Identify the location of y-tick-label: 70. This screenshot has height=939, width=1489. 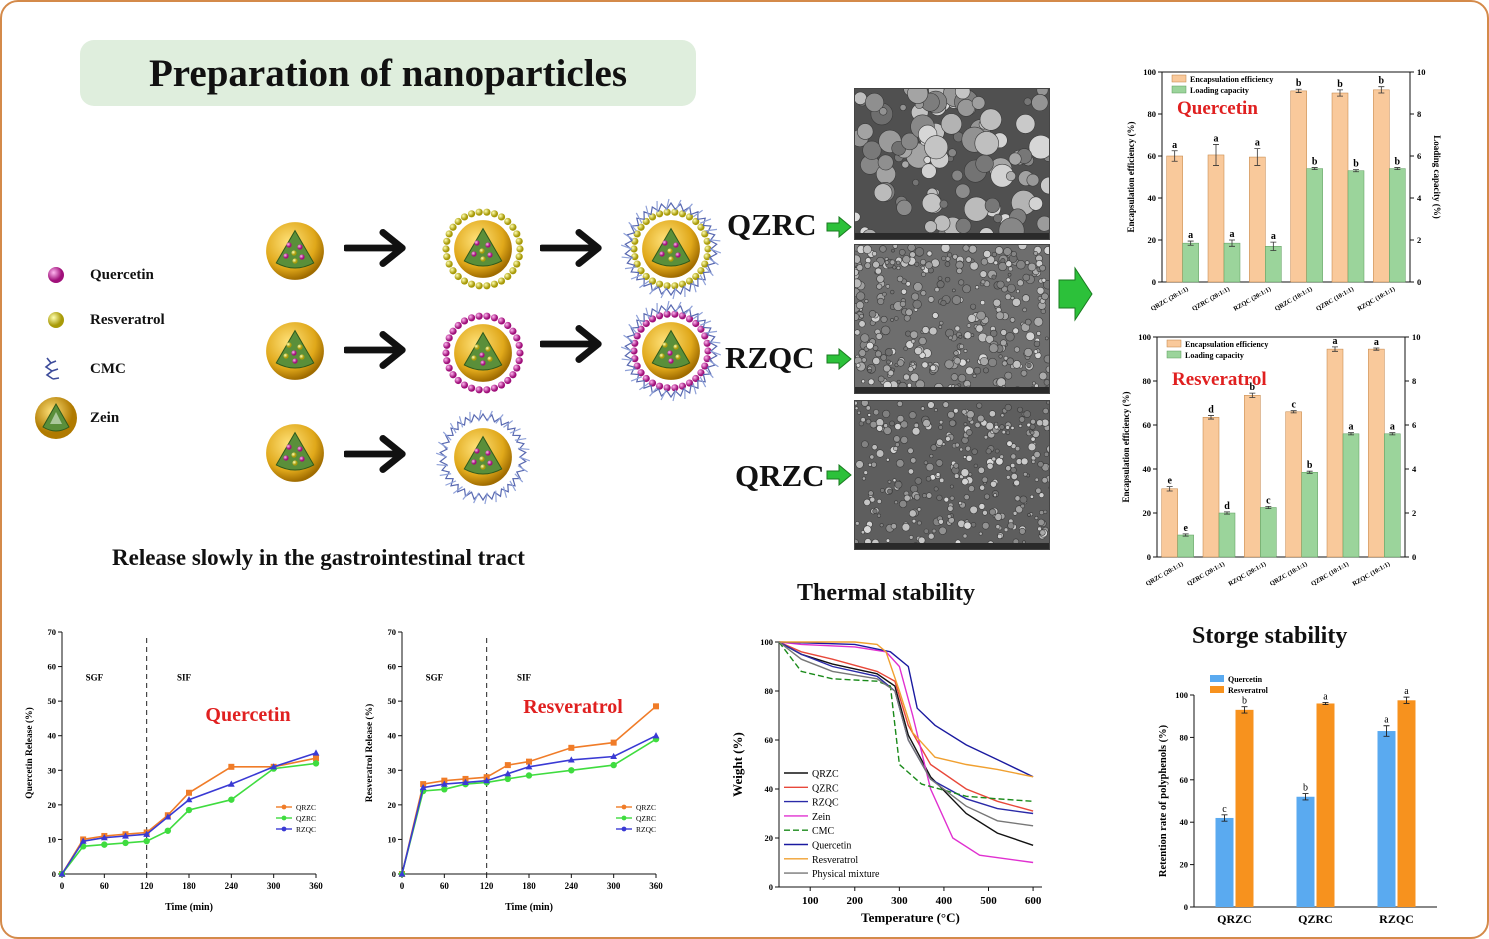
(52, 632).